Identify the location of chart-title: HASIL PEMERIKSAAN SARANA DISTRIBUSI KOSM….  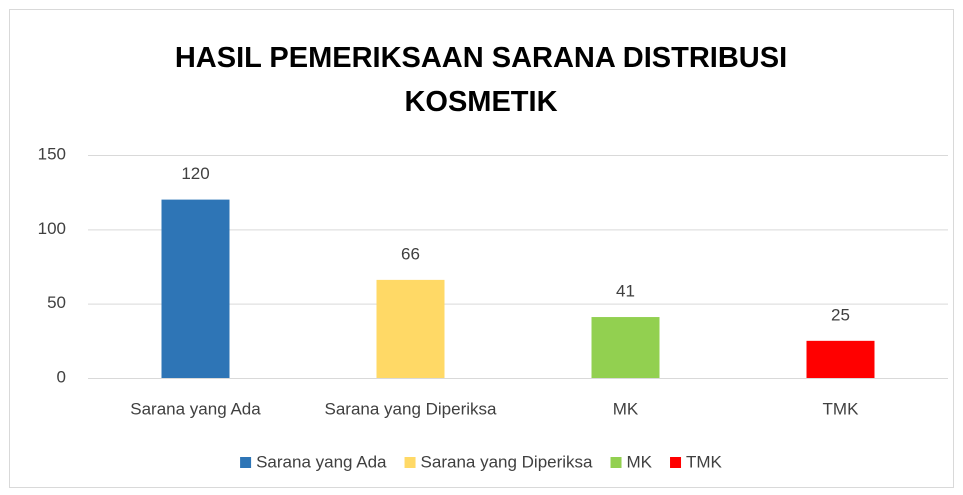
(481, 80).